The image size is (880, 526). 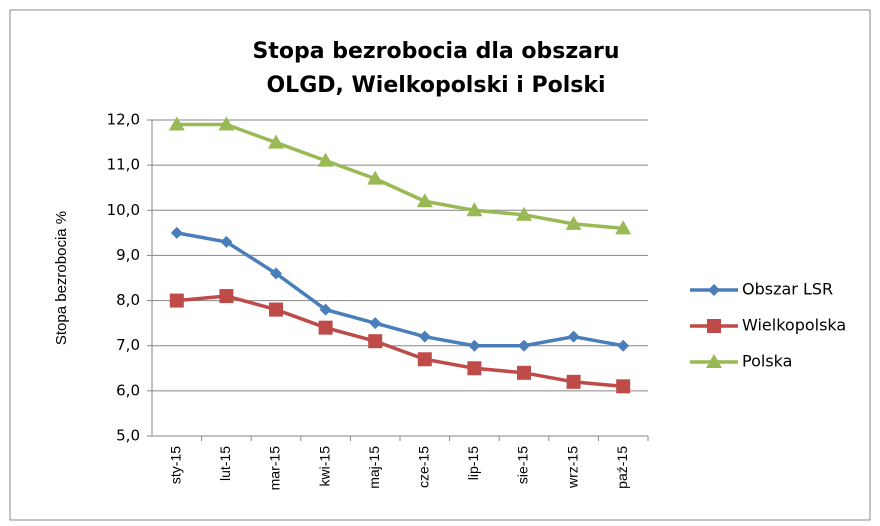 What do you see at coordinates (225, 463) in the screenshot?
I see `x-tick-label: lut-15` at bounding box center [225, 463].